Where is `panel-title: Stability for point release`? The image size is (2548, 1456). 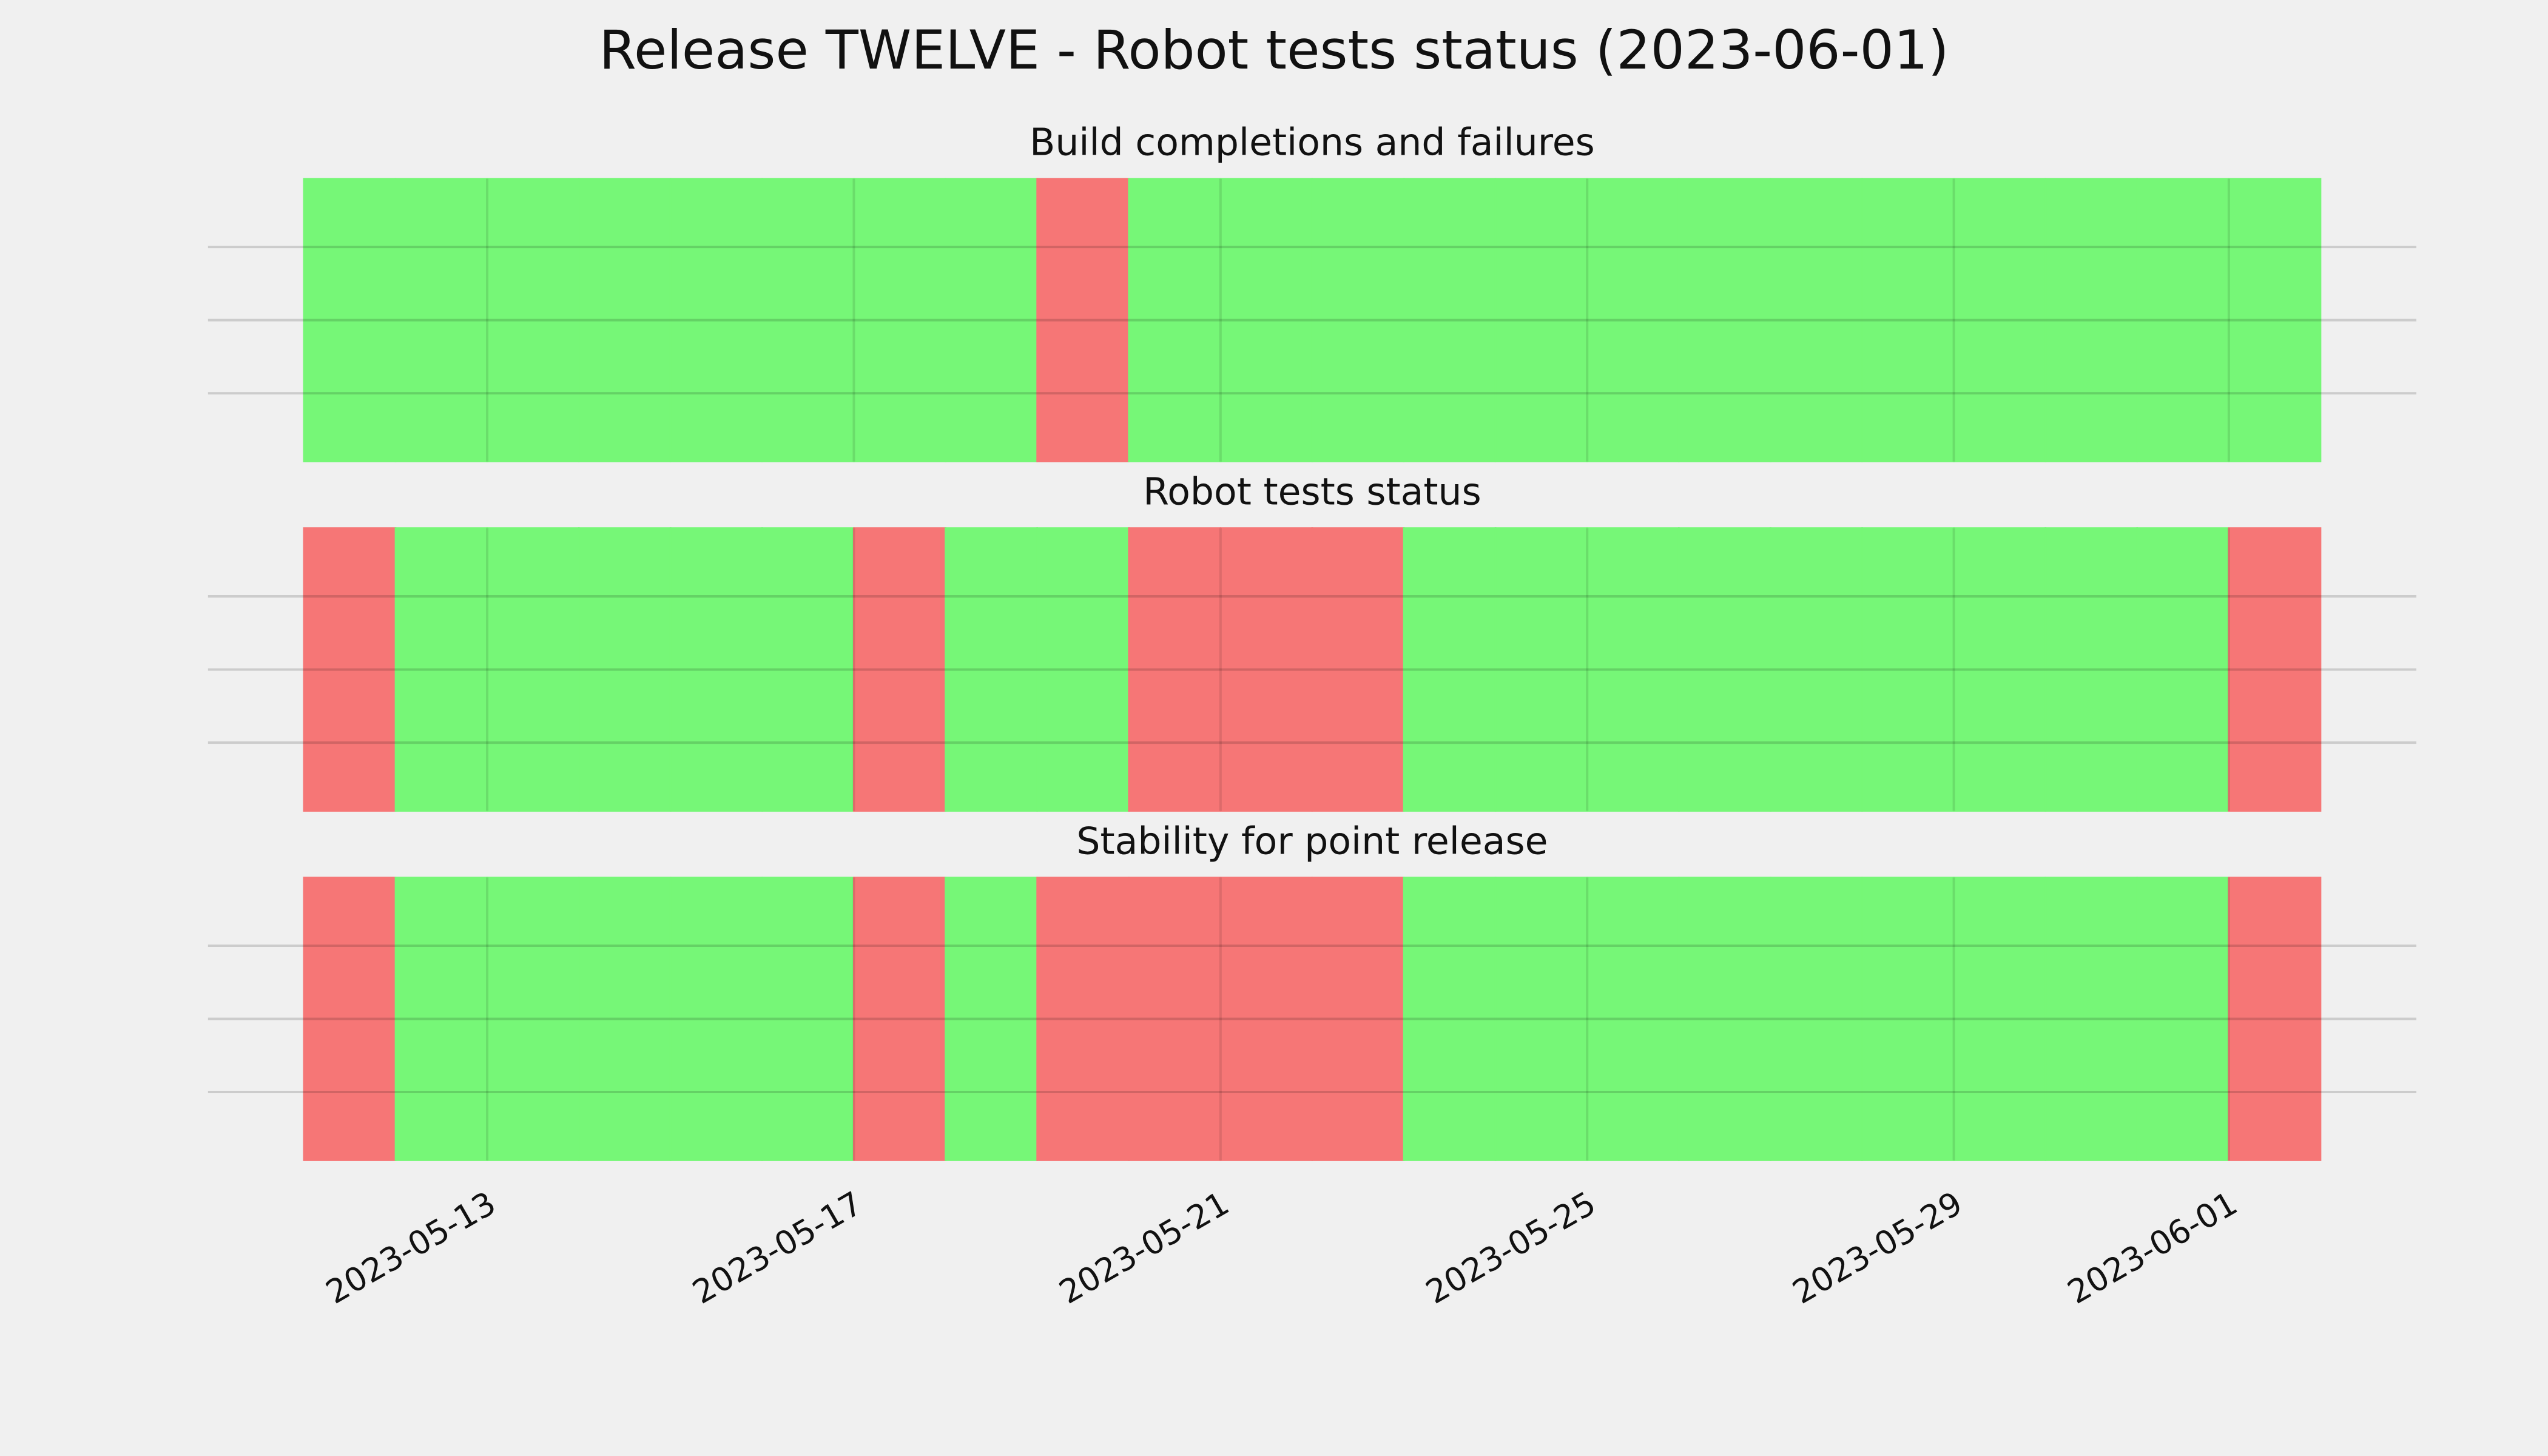
panel-title: Stability for point release is located at coordinates (1312, 841).